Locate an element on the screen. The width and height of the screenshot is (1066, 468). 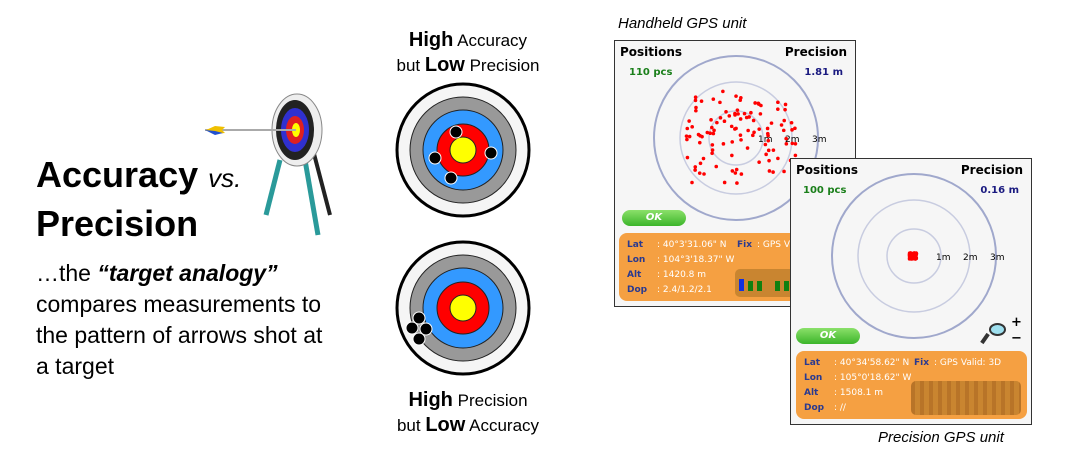
positions-value: 110 pcs is located at coordinates (651, 72).